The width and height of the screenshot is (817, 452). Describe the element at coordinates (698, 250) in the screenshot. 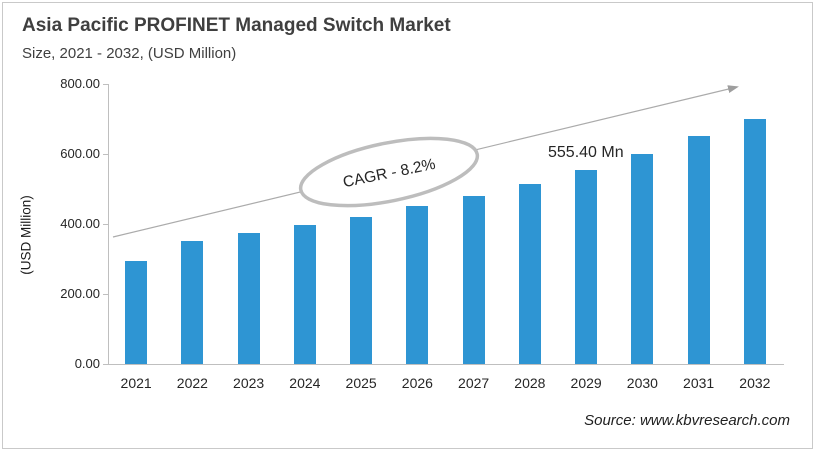

I see `bar-2031` at that location.